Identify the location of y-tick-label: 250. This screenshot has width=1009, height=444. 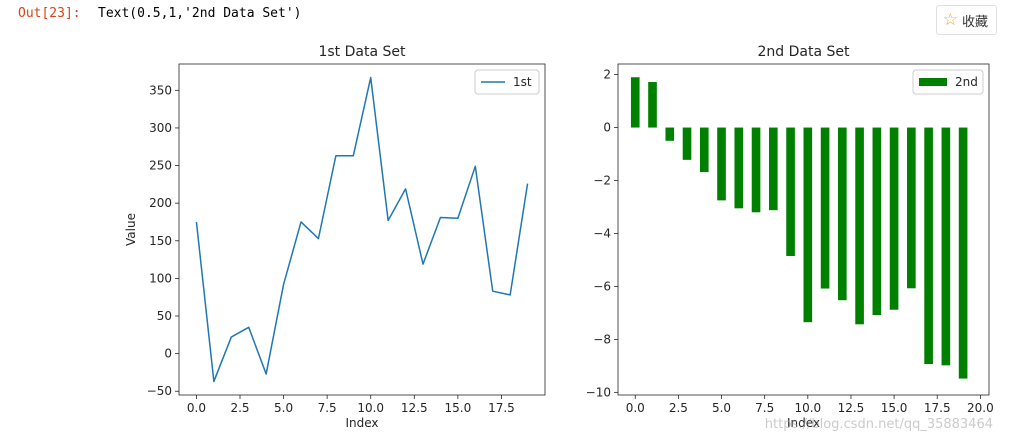
(160, 166).